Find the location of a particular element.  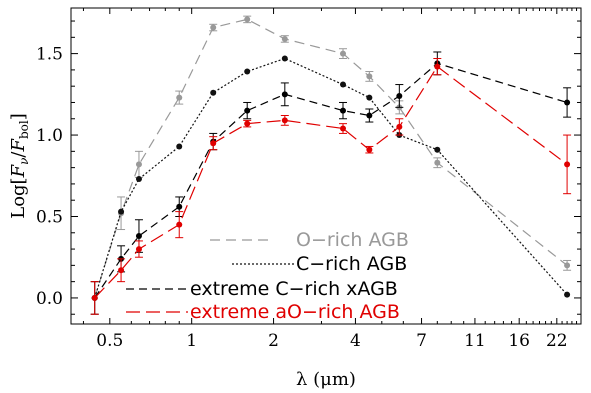

y-tick-label: 1.0 is located at coordinates (49, 136).